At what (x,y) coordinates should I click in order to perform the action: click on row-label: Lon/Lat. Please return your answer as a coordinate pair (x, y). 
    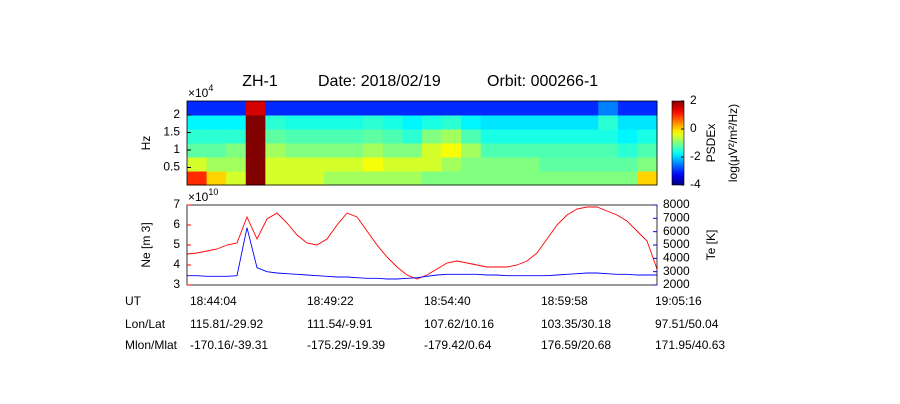
    Looking at the image, I should click on (145, 324).